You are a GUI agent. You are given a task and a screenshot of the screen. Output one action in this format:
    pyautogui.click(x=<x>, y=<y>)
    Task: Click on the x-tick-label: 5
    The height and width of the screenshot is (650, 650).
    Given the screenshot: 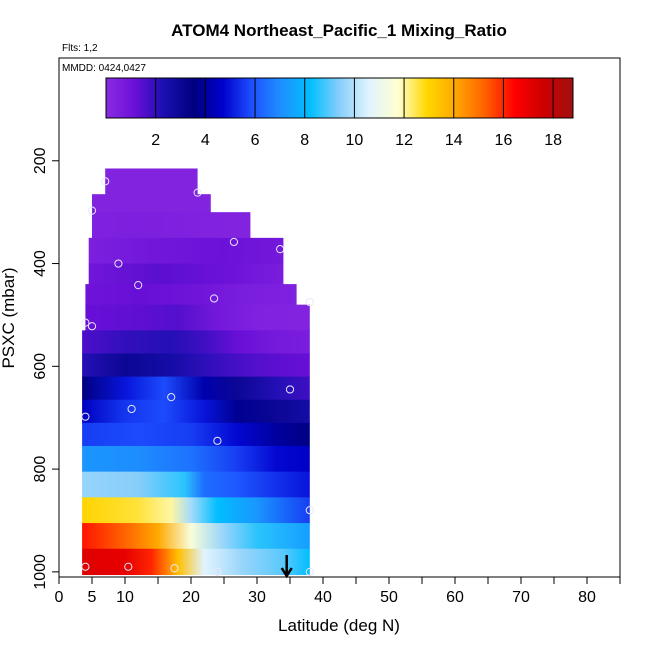 What is the action you would take?
    pyautogui.click(x=92, y=597)
    